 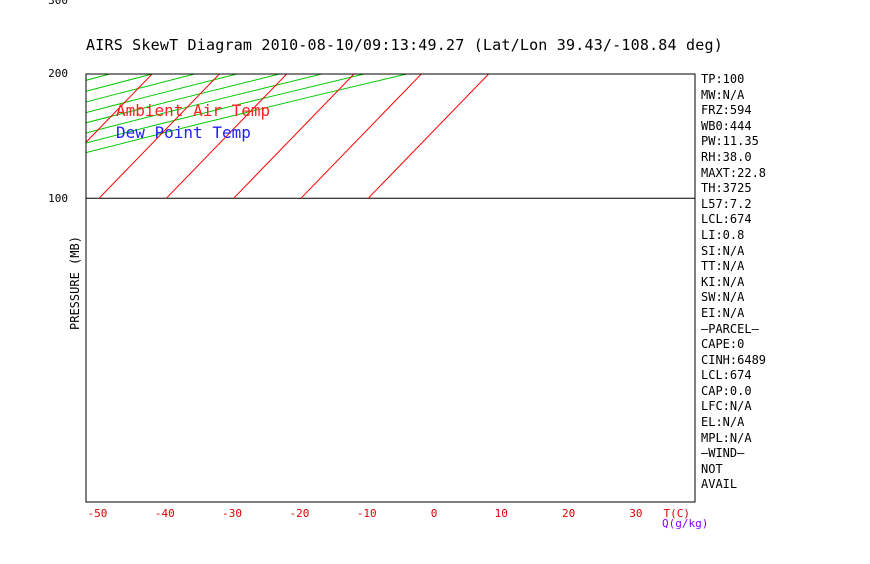 I want to click on stat-item: FRZ:594, so click(x=726, y=110).